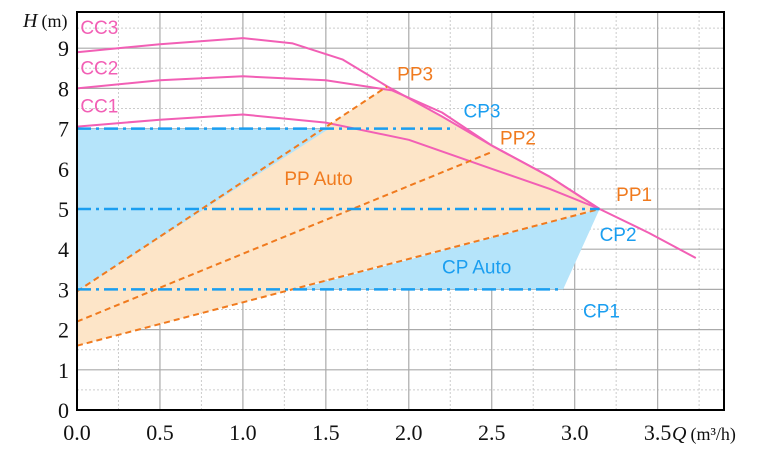 This screenshot has width=775, height=455. I want to click on x-tick-label: 2.0, so click(409, 432).